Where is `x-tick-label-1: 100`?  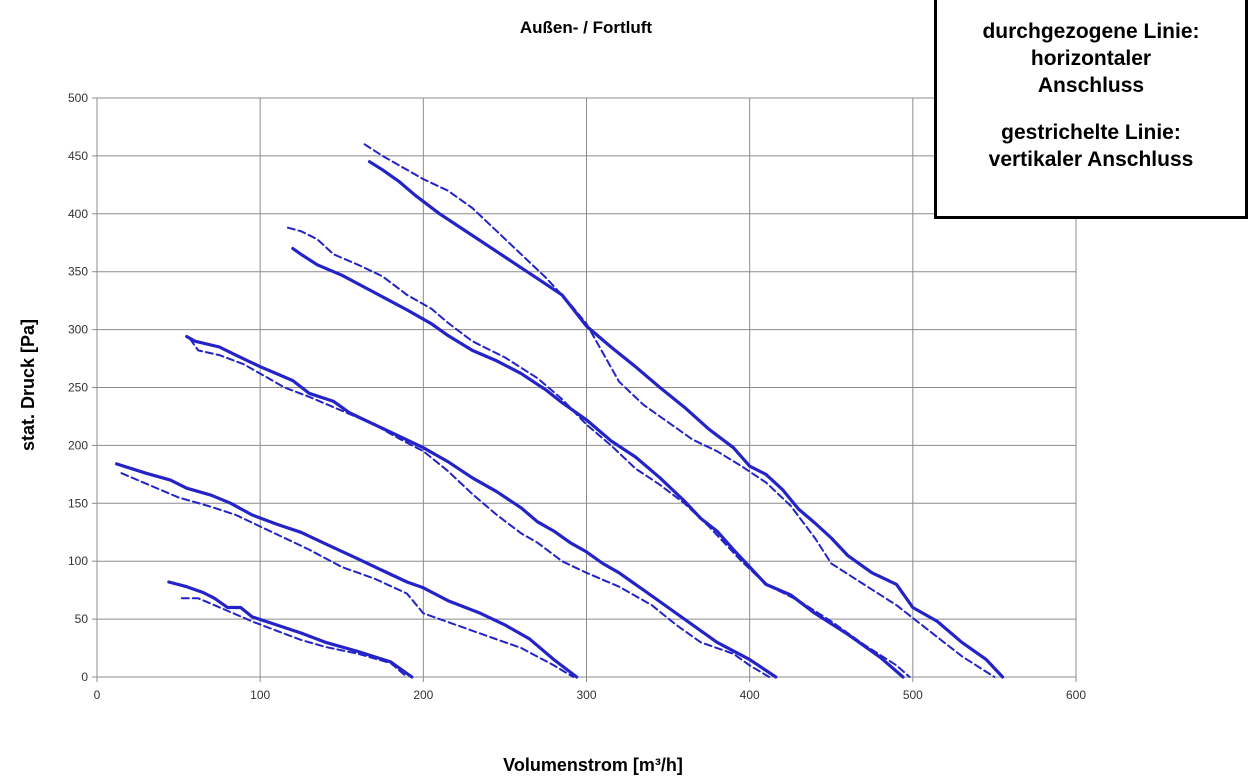
x-tick-label-1: 100 is located at coordinates (260, 695).